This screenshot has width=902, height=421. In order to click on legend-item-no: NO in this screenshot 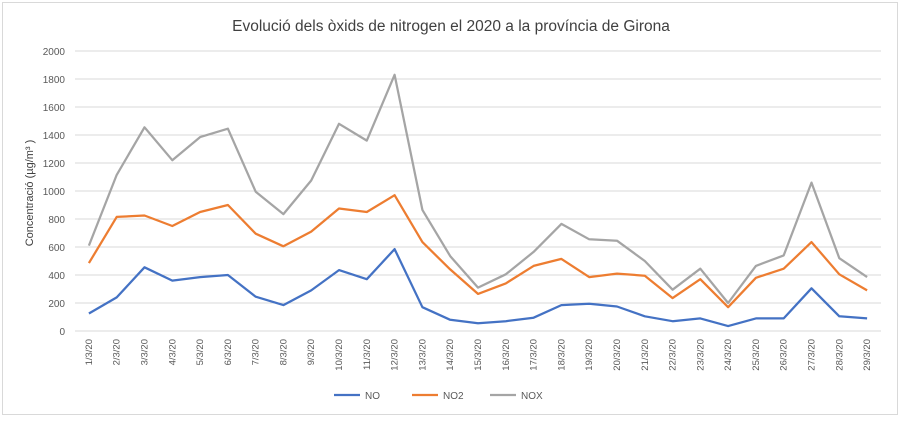, I will do `click(357, 396)`.